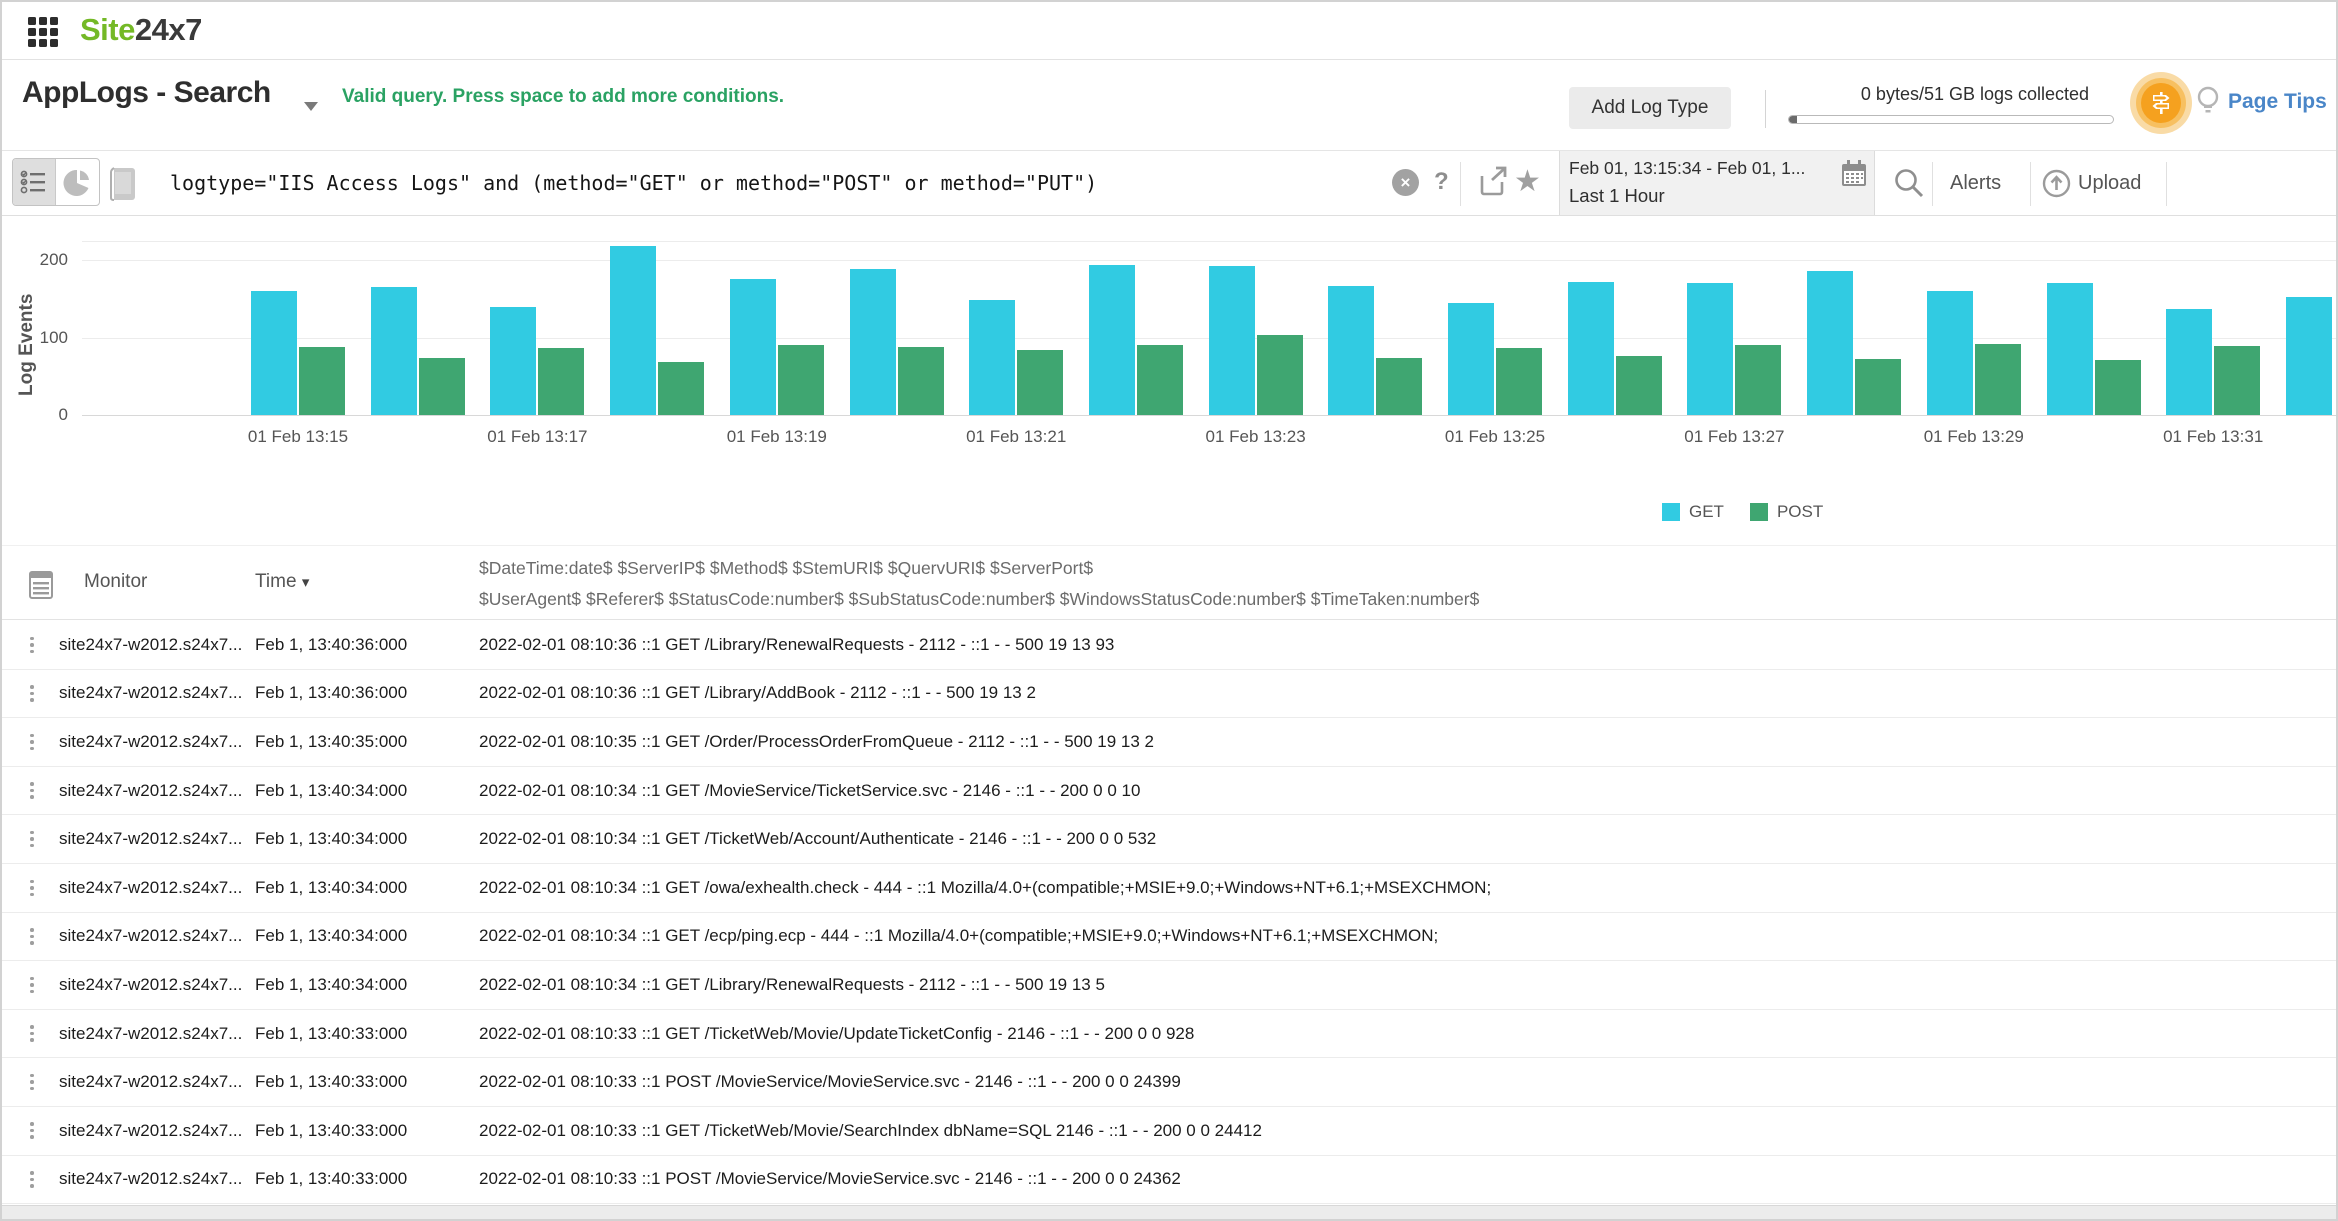  Describe the element at coordinates (331, 790) in the screenshot. I see `time-cell: Feb 1, 13:40:34:000` at that location.